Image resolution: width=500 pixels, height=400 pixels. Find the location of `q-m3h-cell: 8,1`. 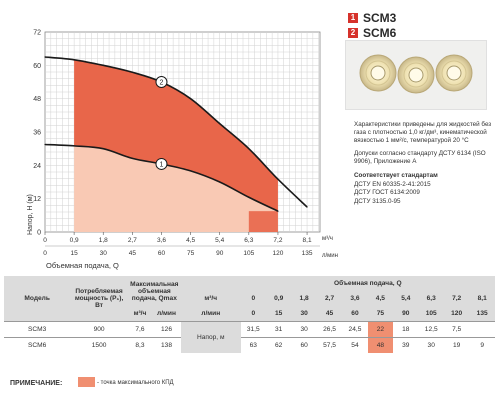

q-m3h-cell: 8,1 is located at coordinates (482, 298).